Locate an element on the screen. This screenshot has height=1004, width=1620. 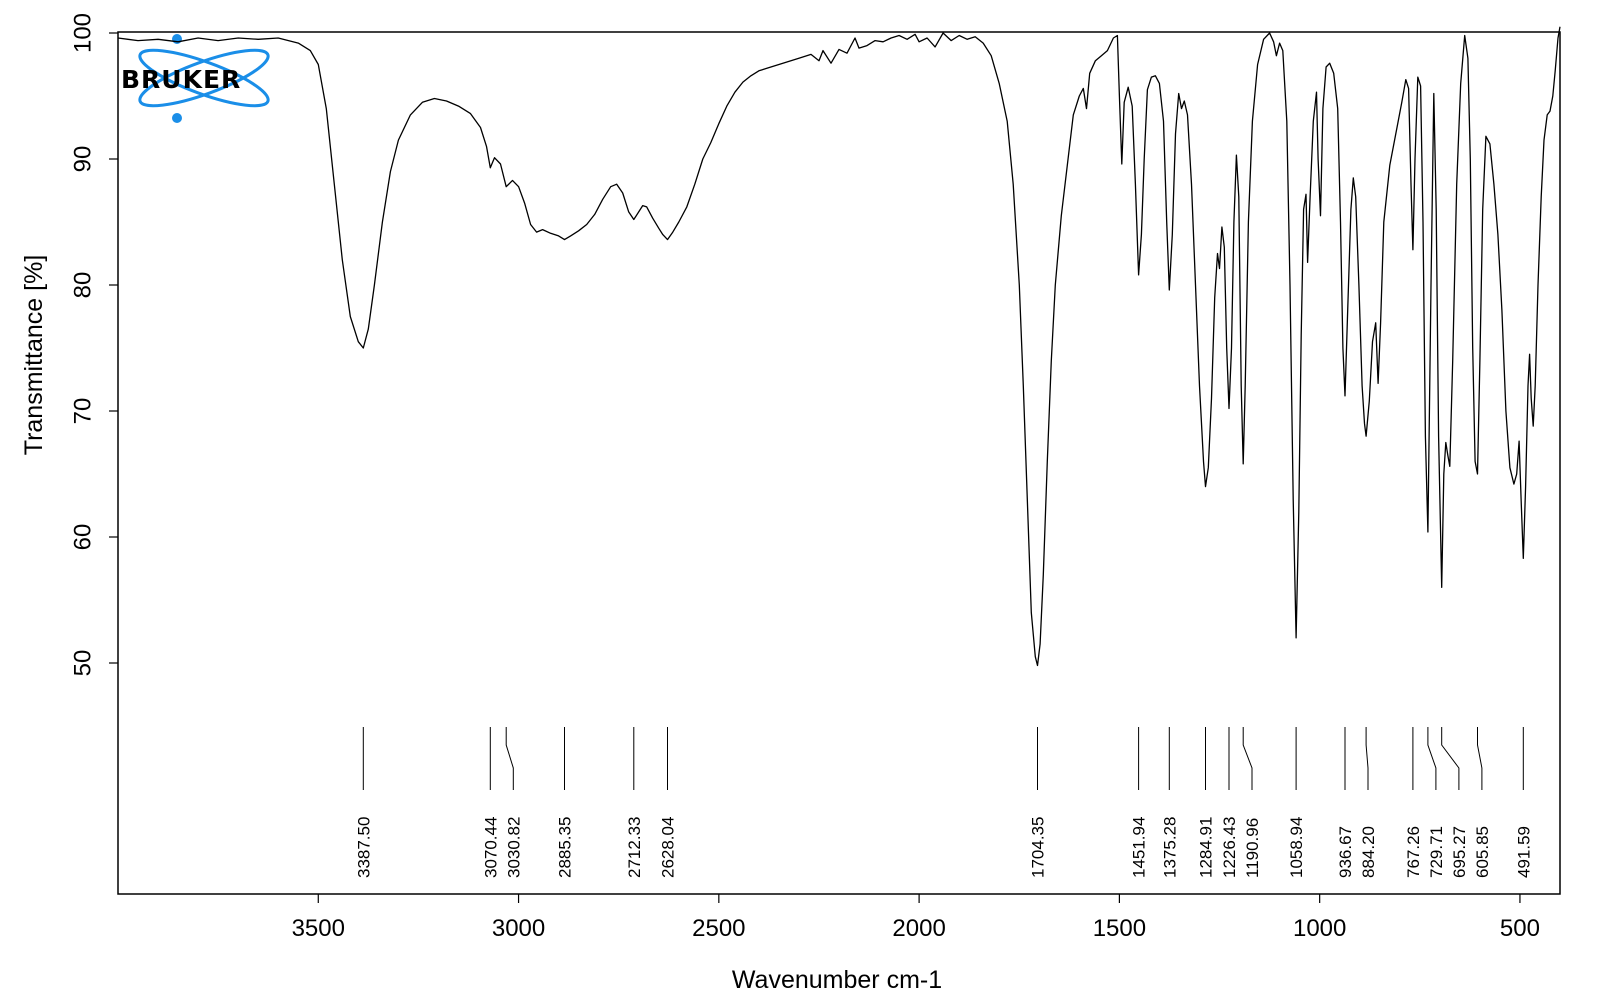
peak-label: 729.71 is located at coordinates (1436, 852).